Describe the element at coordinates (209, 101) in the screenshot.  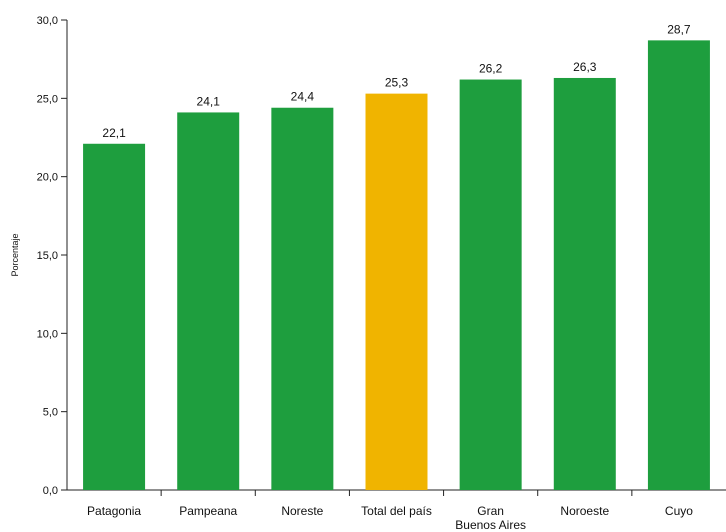
I see `data-label: 24,1` at that location.